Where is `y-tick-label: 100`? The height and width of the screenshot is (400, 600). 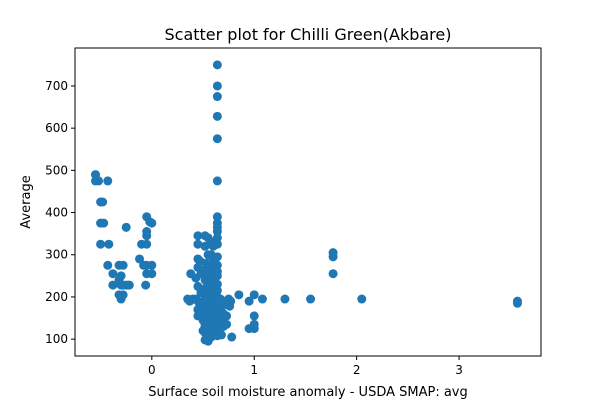
y-tick-label: 100 is located at coordinates (56, 339).